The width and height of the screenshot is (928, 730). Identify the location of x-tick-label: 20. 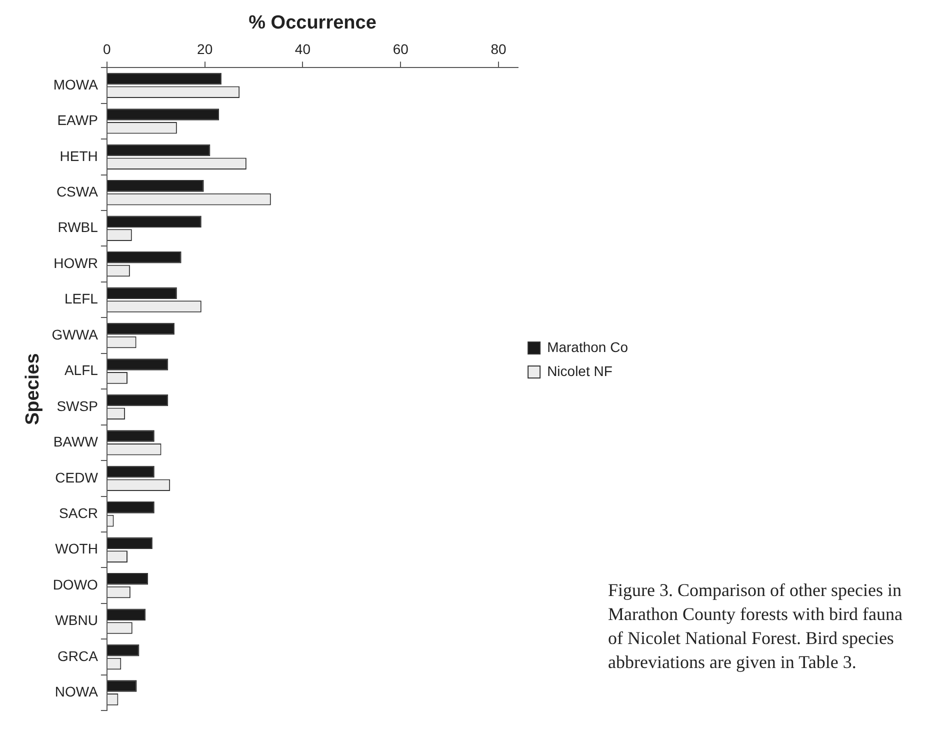
(205, 49).